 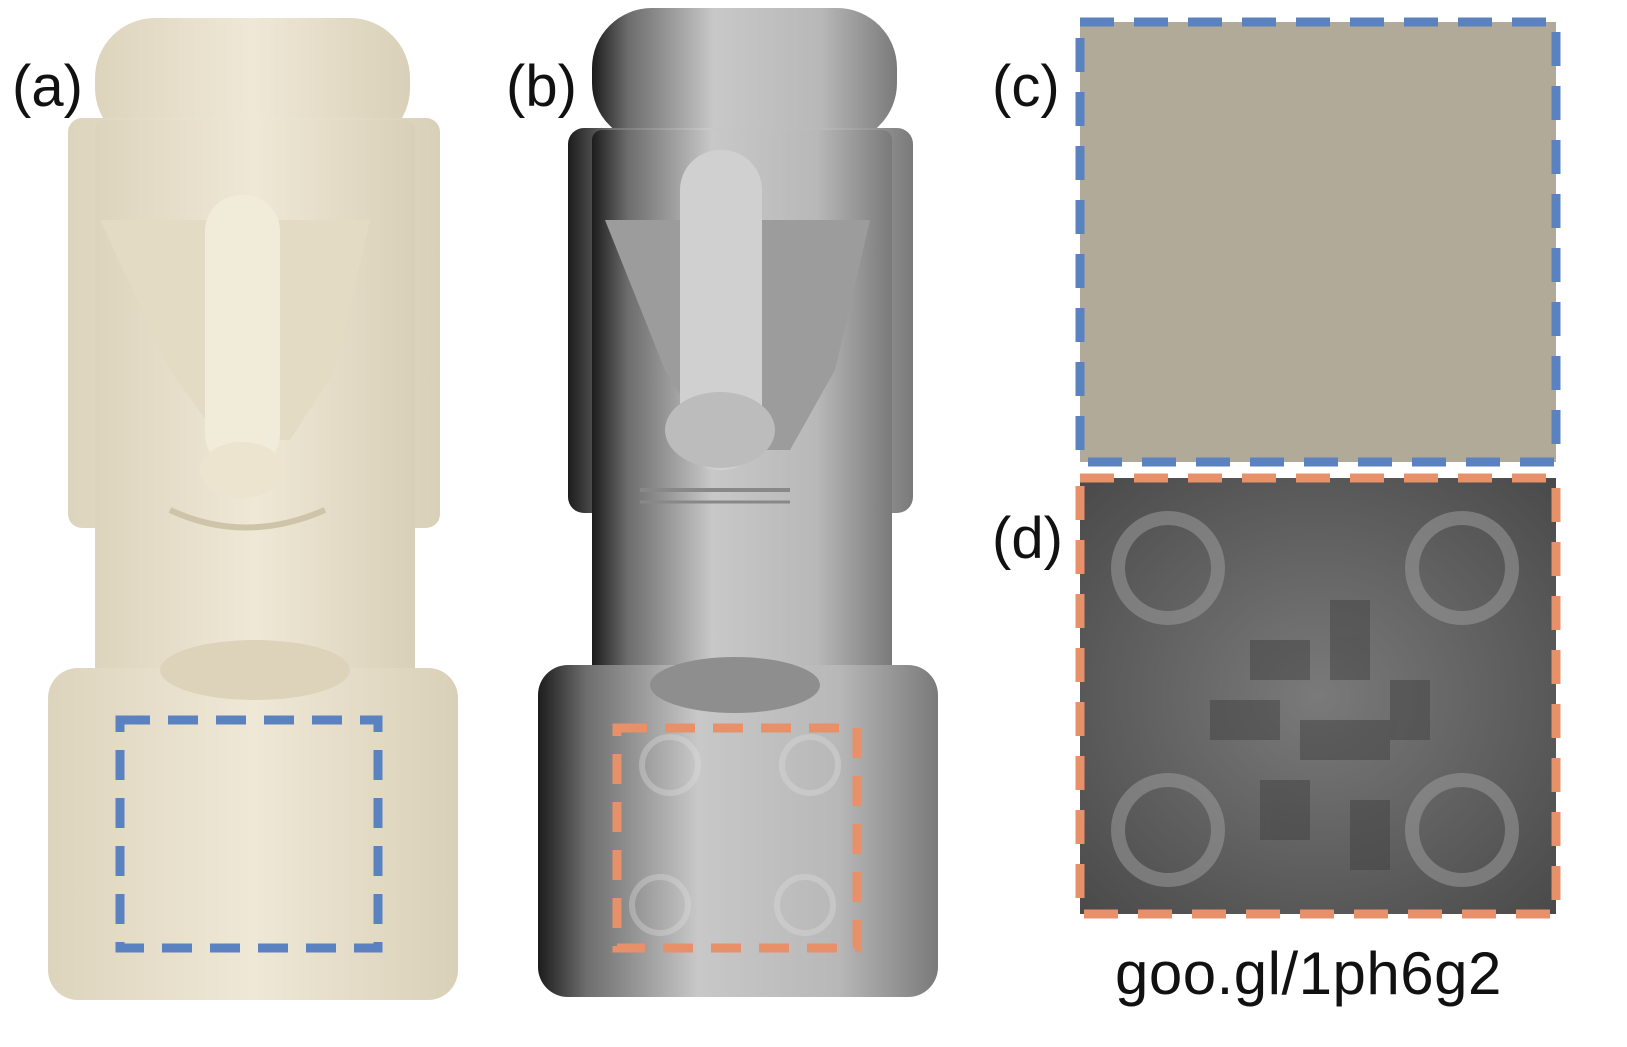 I want to click on url-caption: goo.gl/1ph6g2, so click(x=1308, y=973).